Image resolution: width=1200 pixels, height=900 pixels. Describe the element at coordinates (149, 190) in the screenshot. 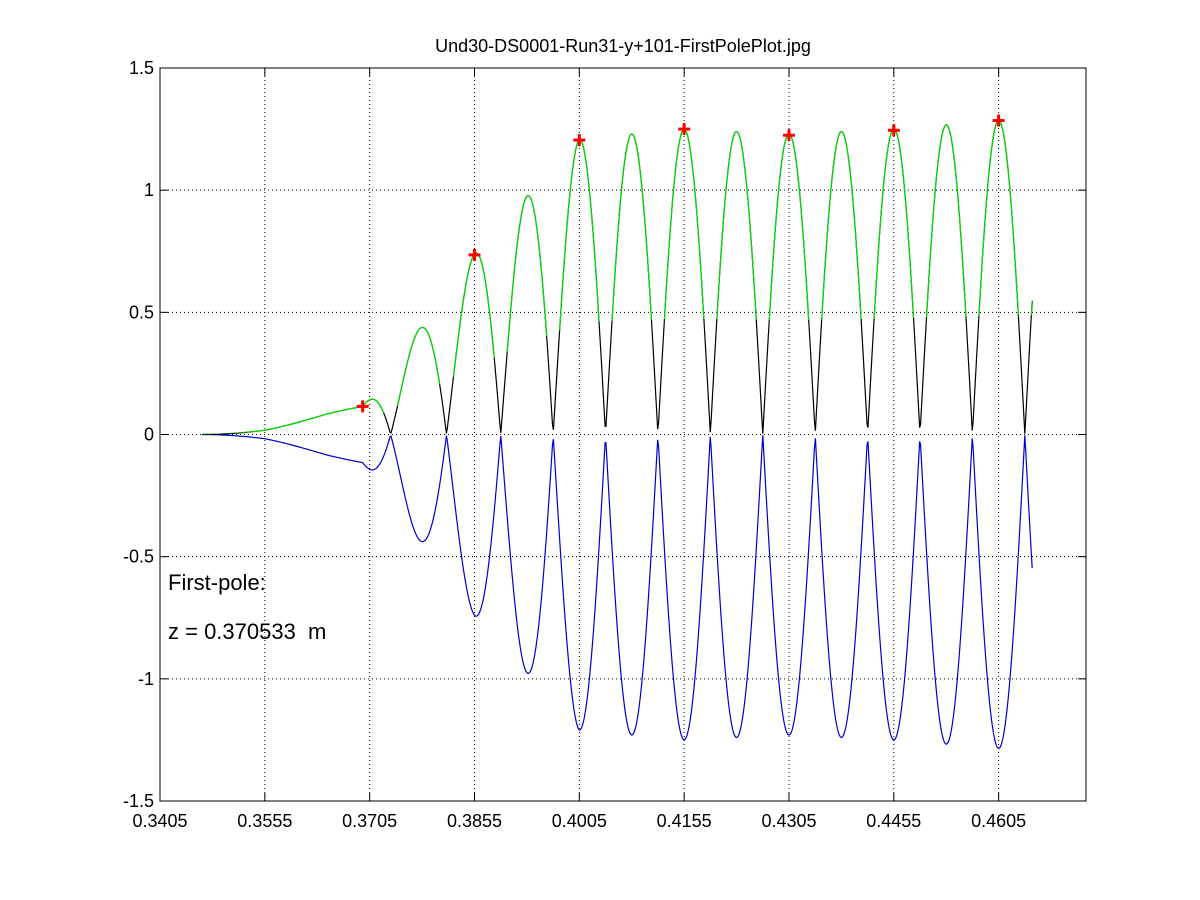

I see `y-tick-label: 1` at that location.